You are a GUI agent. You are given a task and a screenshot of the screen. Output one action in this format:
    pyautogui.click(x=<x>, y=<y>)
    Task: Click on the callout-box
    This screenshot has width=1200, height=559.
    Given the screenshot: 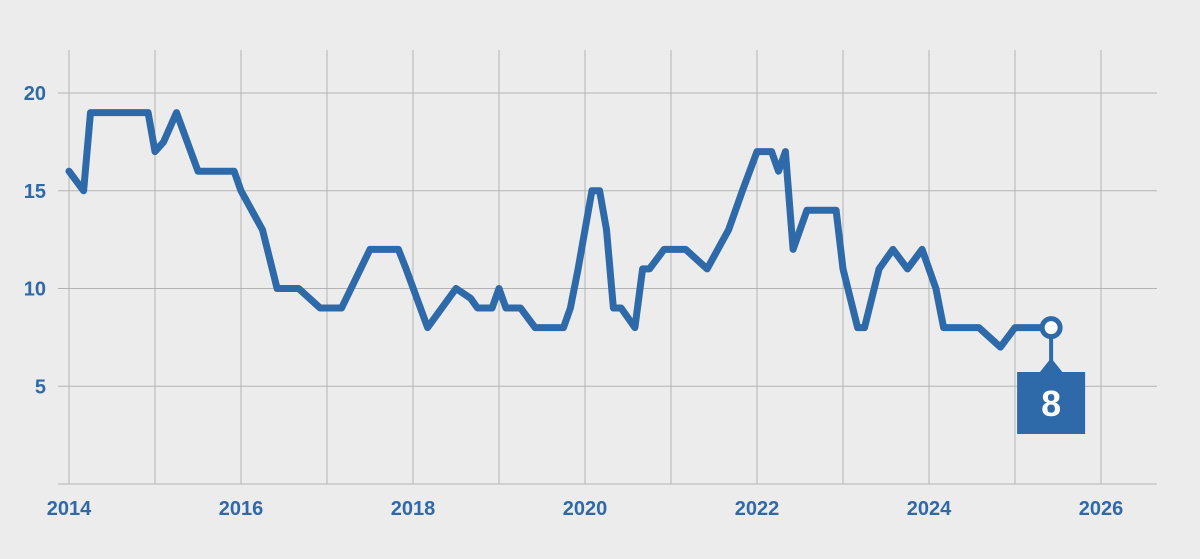 What is the action you would take?
    pyautogui.click(x=1051, y=403)
    